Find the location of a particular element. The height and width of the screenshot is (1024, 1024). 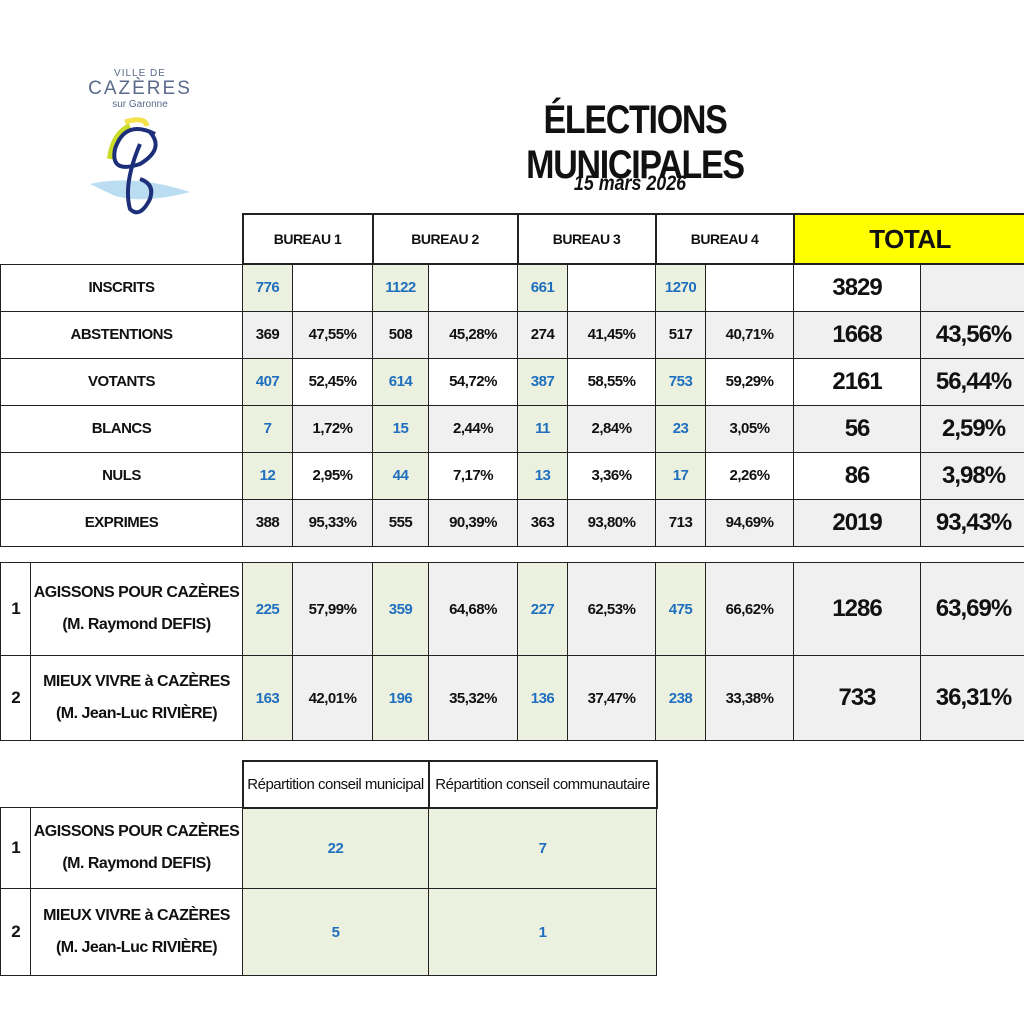

bureau-header: BUREAU 3 is located at coordinates (586, 239).